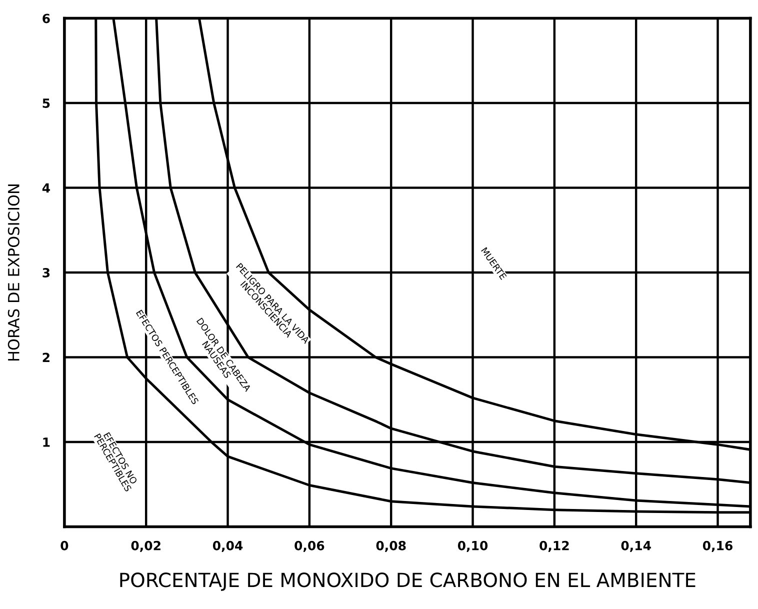 The image size is (758, 609). I want to click on x-tick-label: 0,14, so click(636, 546).